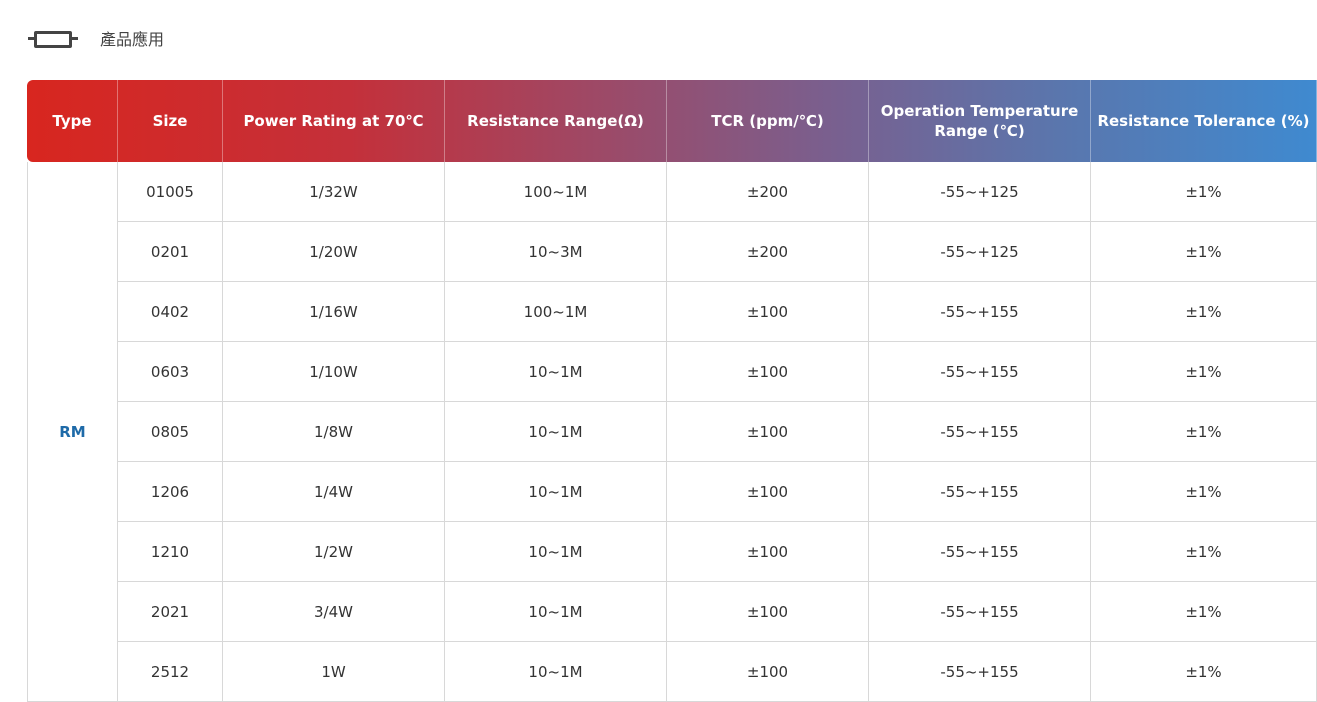 The height and width of the screenshot is (702, 1317). What do you see at coordinates (980, 121) in the screenshot?
I see `column-header-operation-temp: Operation Temperature Range (℃)` at bounding box center [980, 121].